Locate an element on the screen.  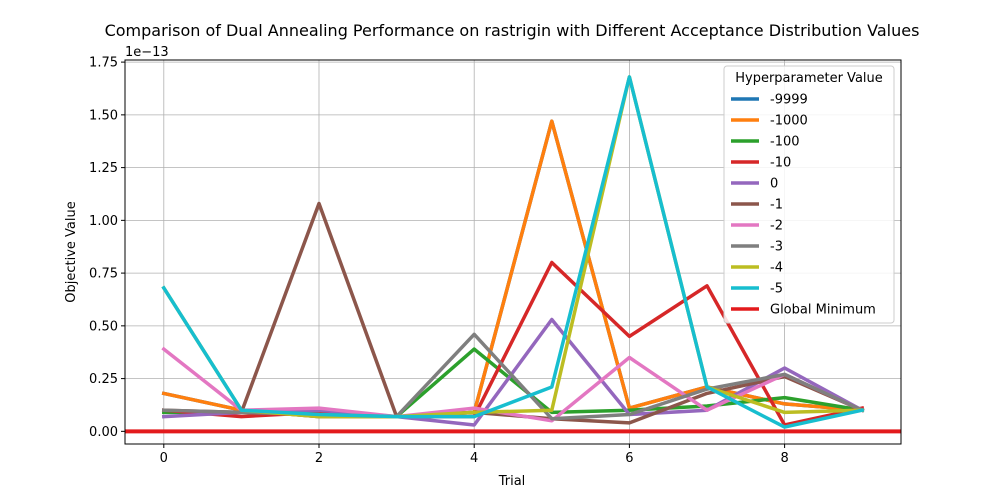
y-tick-label: 1.25 is located at coordinates (103, 168).